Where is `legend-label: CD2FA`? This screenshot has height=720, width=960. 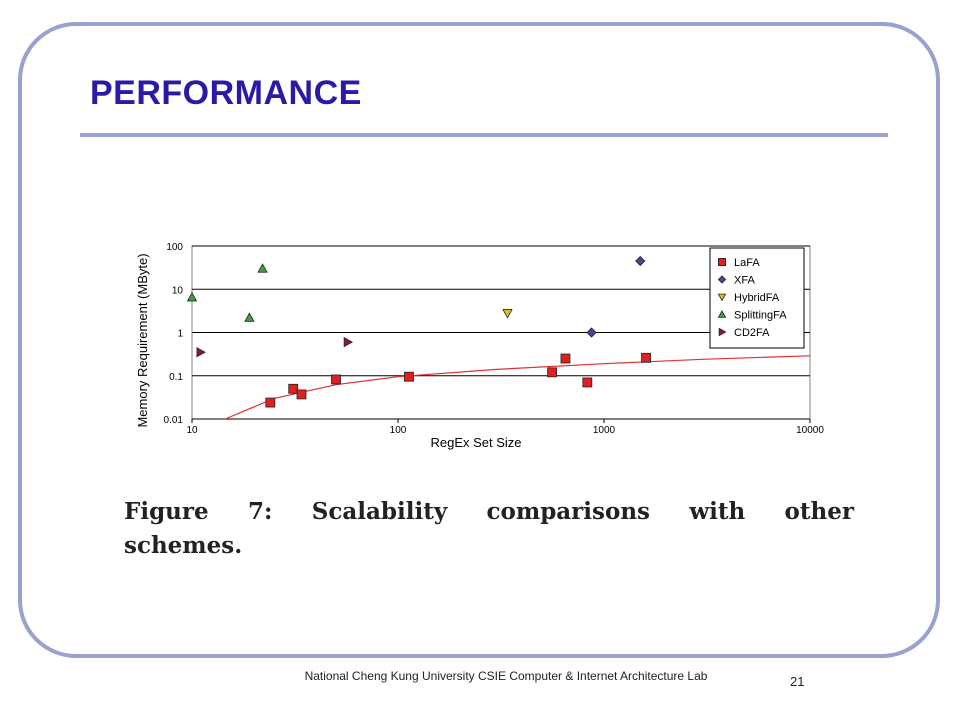
legend-label: CD2FA is located at coordinates (752, 333).